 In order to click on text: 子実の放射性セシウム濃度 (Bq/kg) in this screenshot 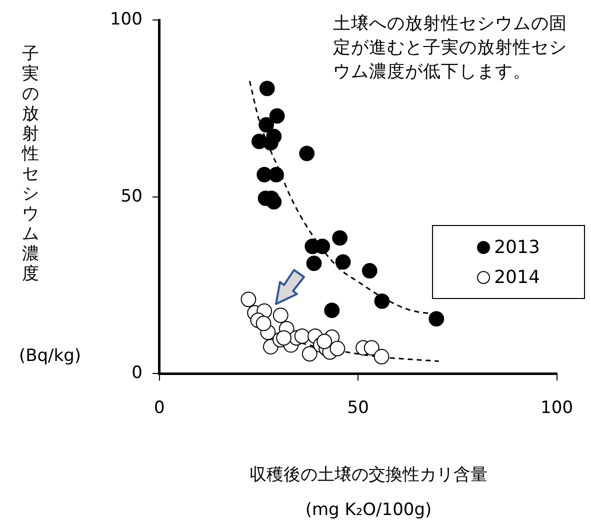, I will do `click(50, 205)`.